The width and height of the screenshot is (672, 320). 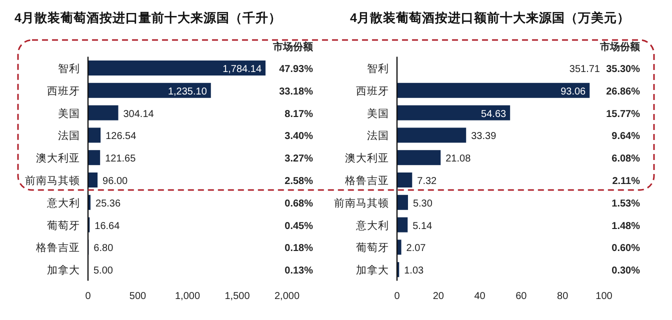 What do you see at coordinates (296, 69) in the screenshot?
I see `annotation: 47.93%` at bounding box center [296, 69].